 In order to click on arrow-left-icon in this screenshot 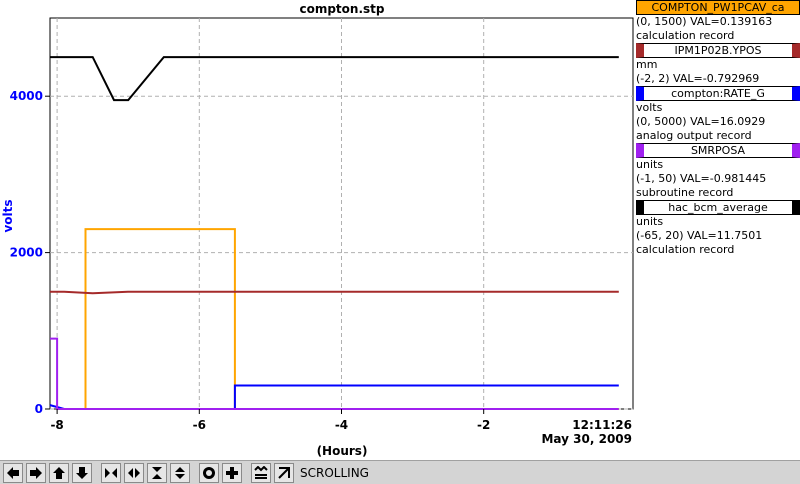, I will do `click(13, 472)`.